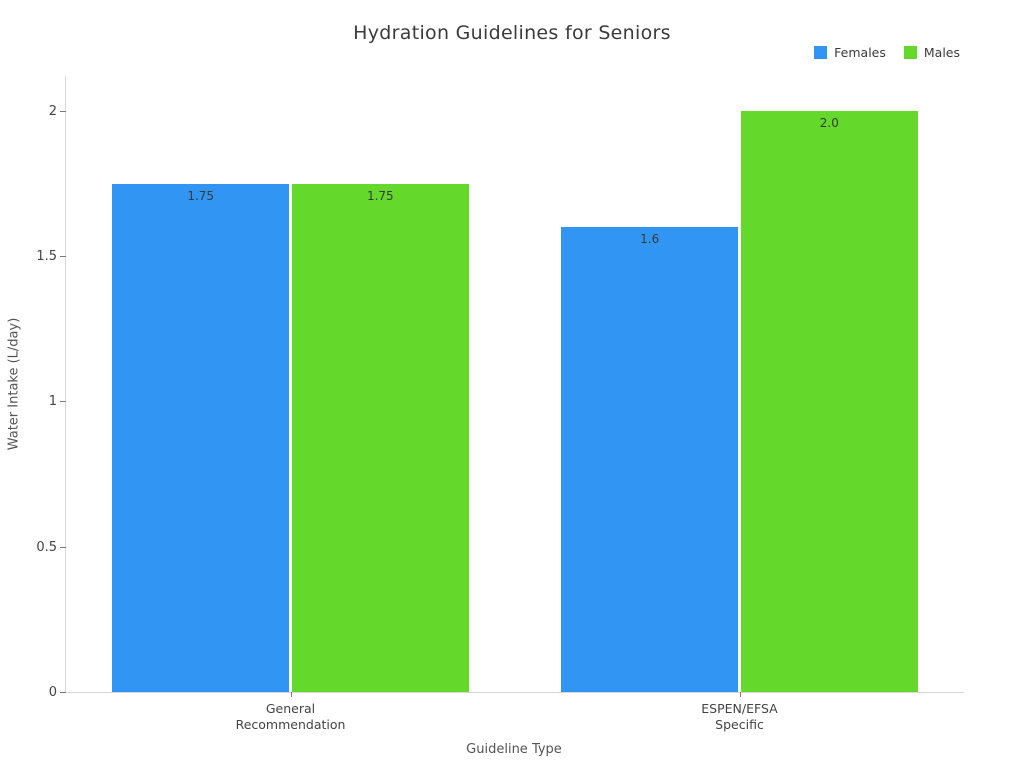 The width and height of the screenshot is (1024, 768). I want to click on x-tick-label: General Recommendation, so click(290, 716).